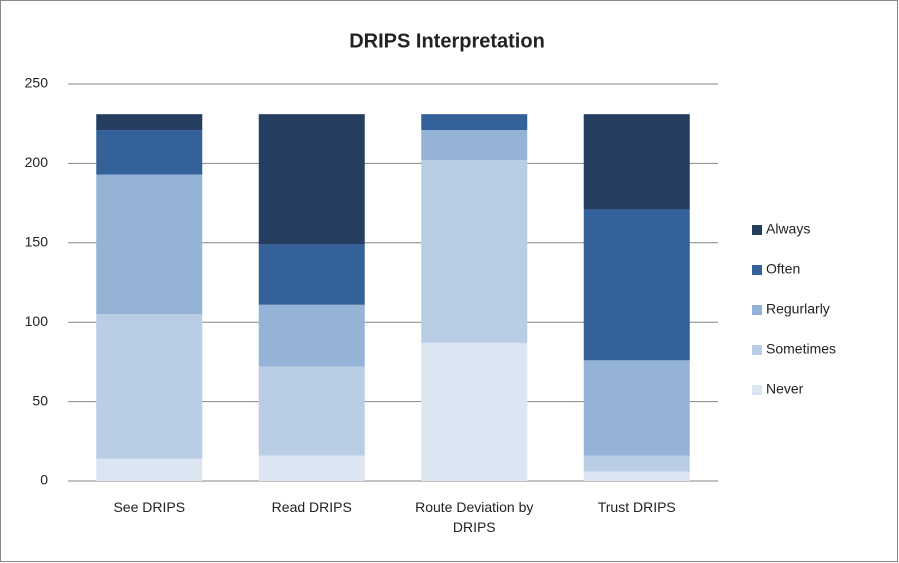 The width and height of the screenshot is (899, 563). I want to click on legend-label: Regurlarly, so click(798, 309).